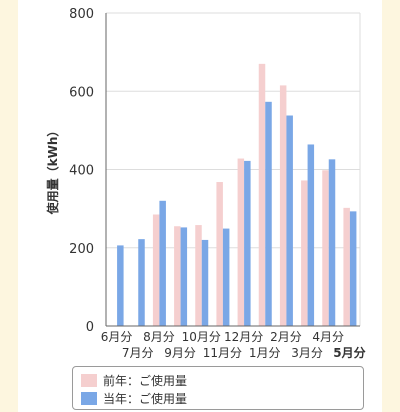  What do you see at coordinates (286, 337) in the screenshot?
I see `x-tick-label: 2月分` at bounding box center [286, 337].